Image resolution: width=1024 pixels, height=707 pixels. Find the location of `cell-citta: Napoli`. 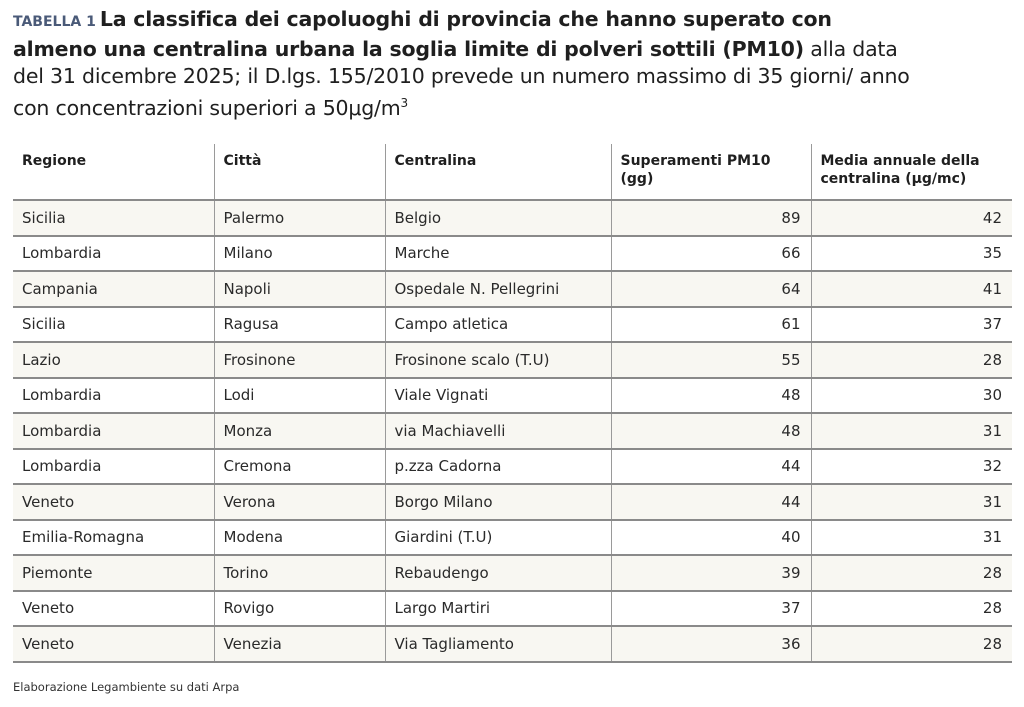

cell-citta: Napoli is located at coordinates (299, 289).